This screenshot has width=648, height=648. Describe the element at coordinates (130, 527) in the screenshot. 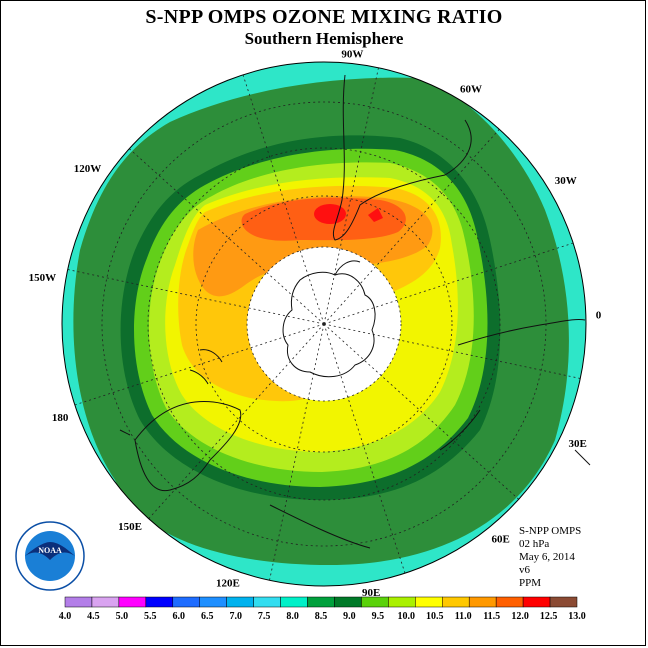

I see `longitude-label: 150E` at that location.